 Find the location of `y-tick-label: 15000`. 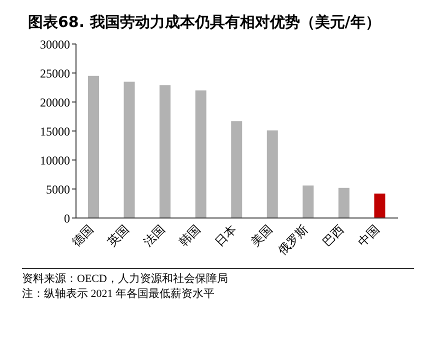

y-tick-label: 15000 is located at coordinates (55, 131).